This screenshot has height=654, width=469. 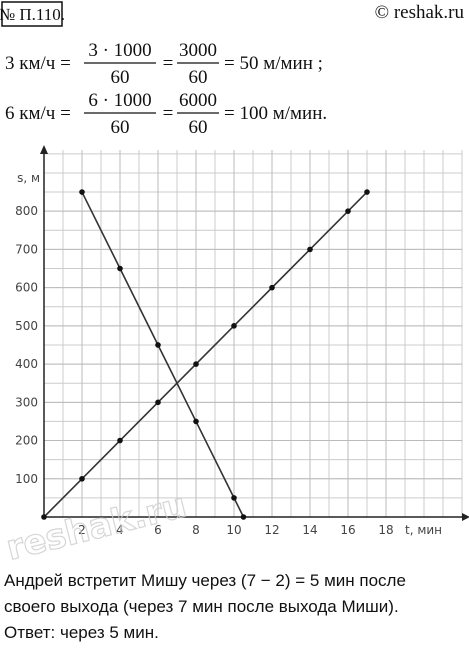 I want to click on x-tick-label: 4, so click(x=120, y=530).